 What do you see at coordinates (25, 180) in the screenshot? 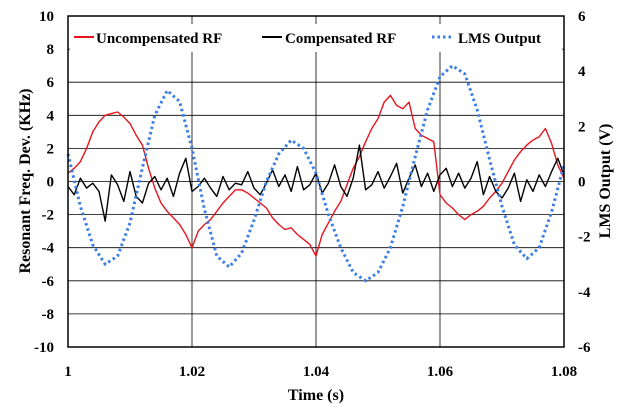
I see `y-axis-title: Resonant Freq. Dev. (KHz)` at bounding box center [25, 180].